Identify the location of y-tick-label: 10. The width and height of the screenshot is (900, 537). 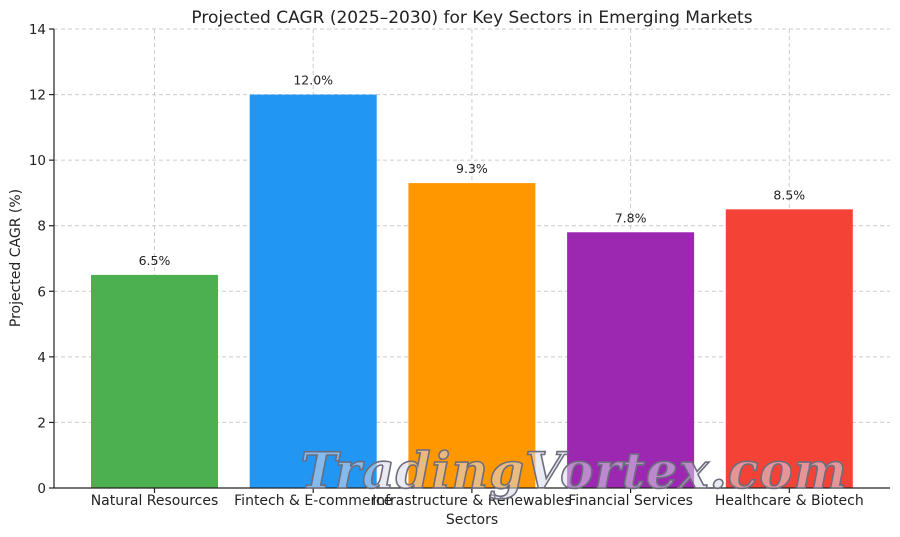
(37, 161).